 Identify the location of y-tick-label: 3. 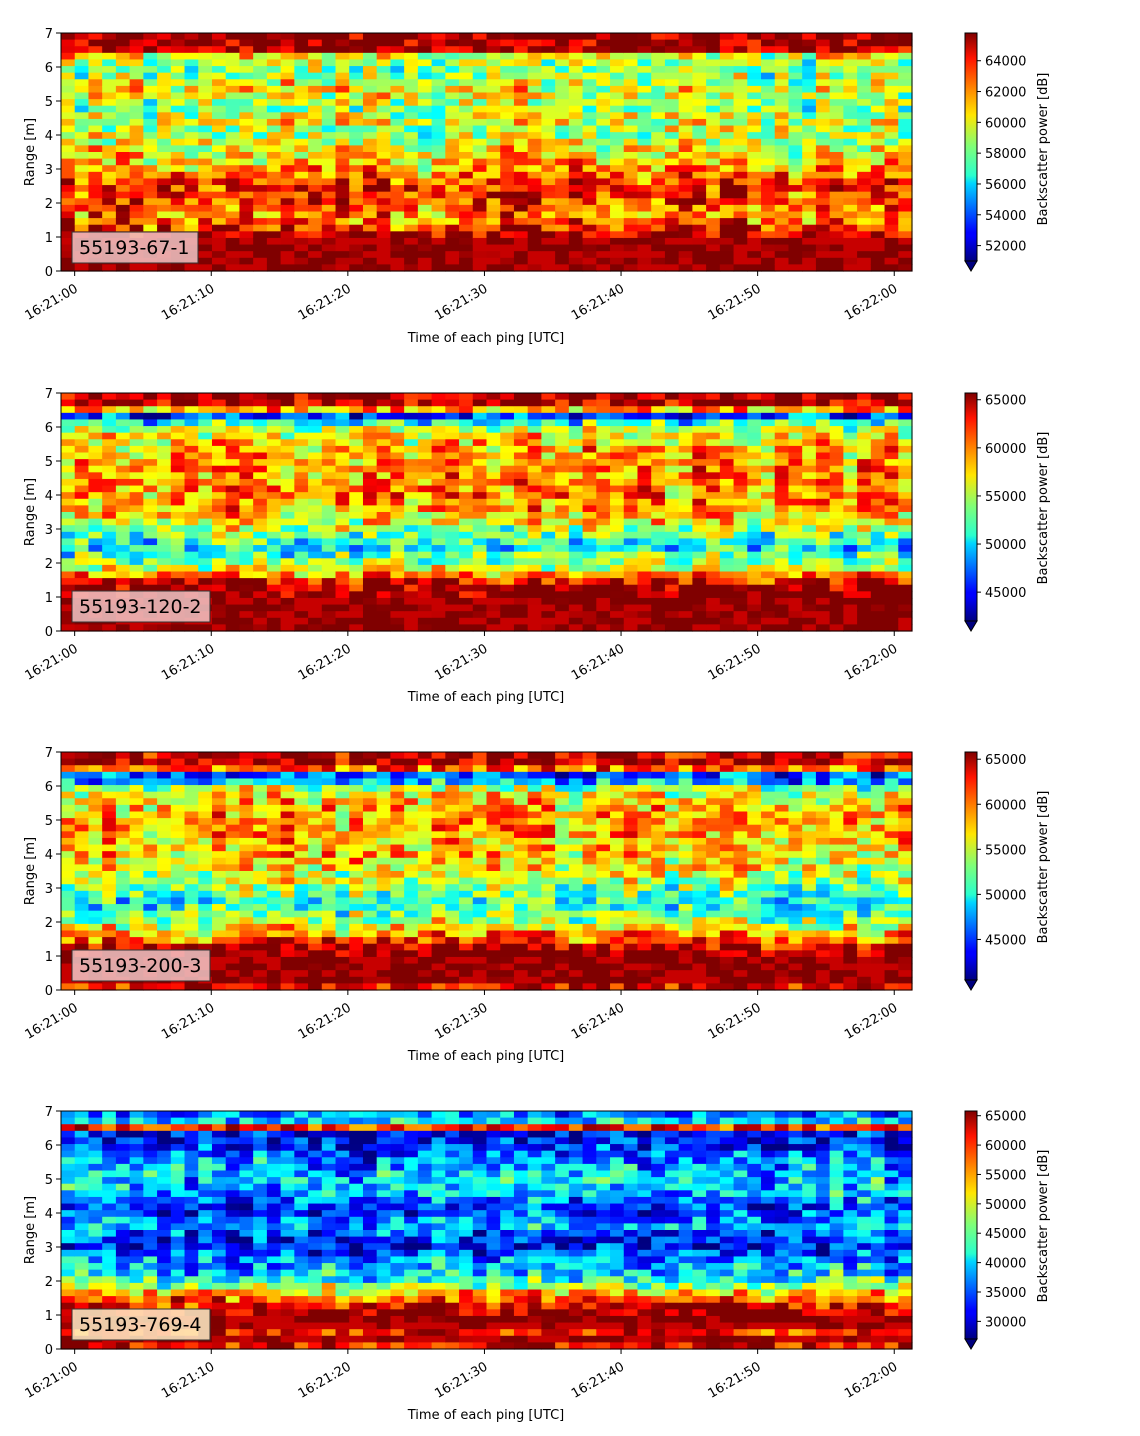
(49, 530).